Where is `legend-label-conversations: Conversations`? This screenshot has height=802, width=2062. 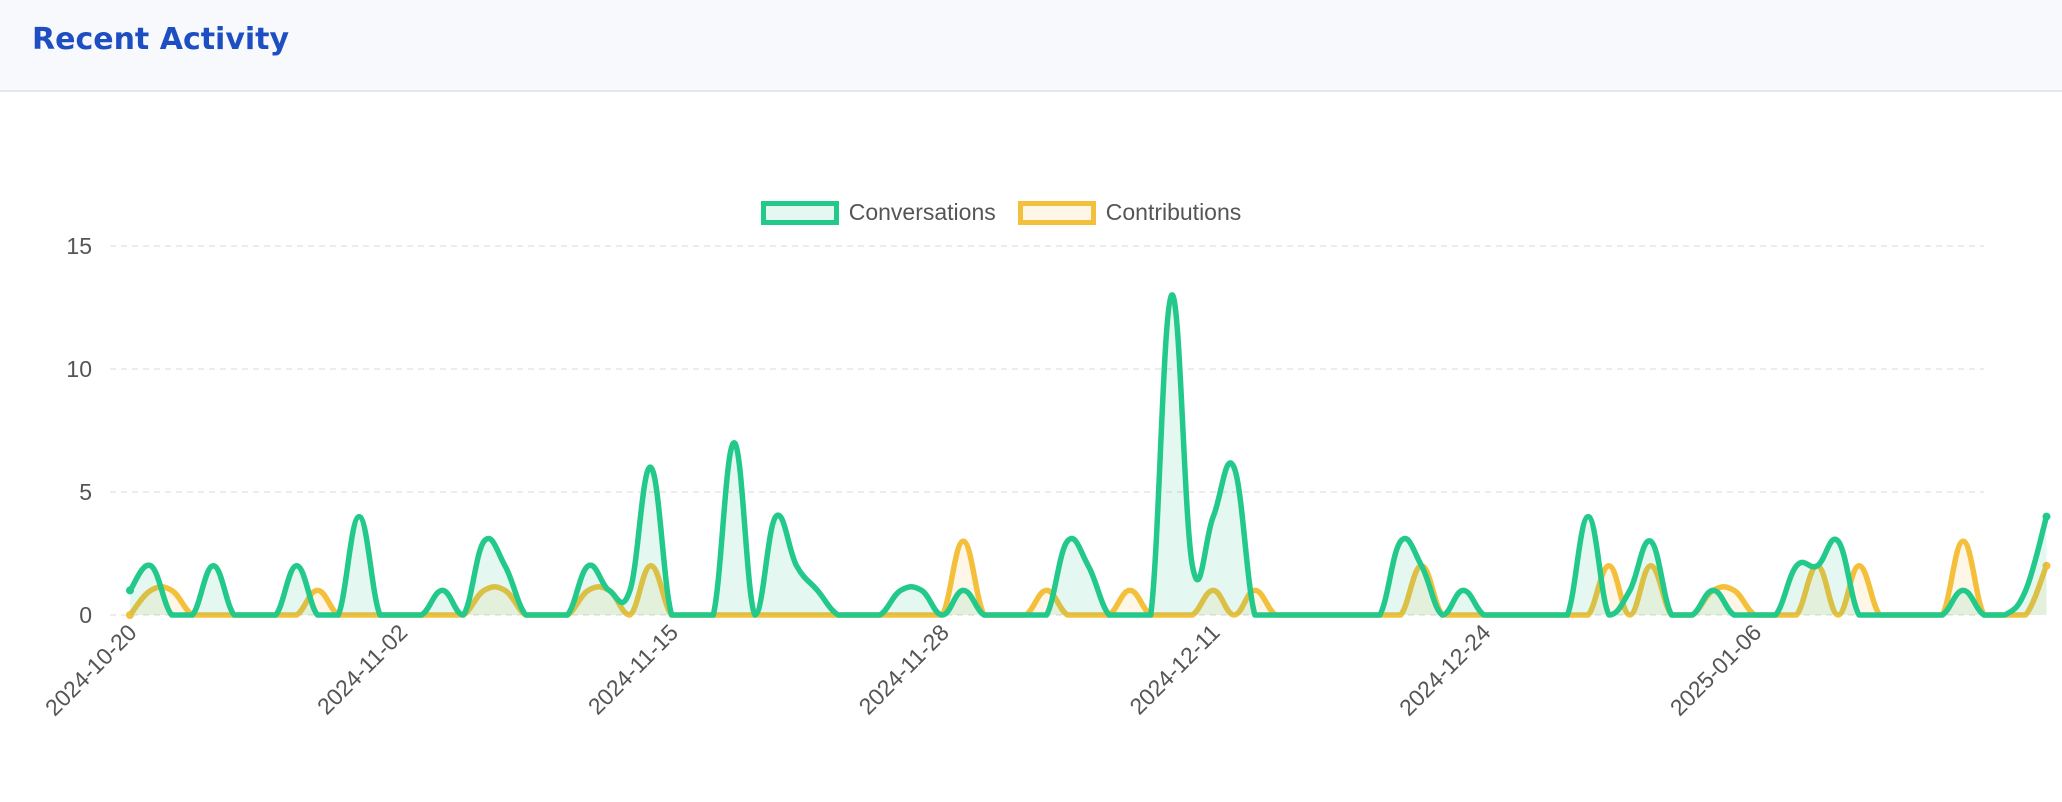 legend-label-conversations: Conversations is located at coordinates (922, 212).